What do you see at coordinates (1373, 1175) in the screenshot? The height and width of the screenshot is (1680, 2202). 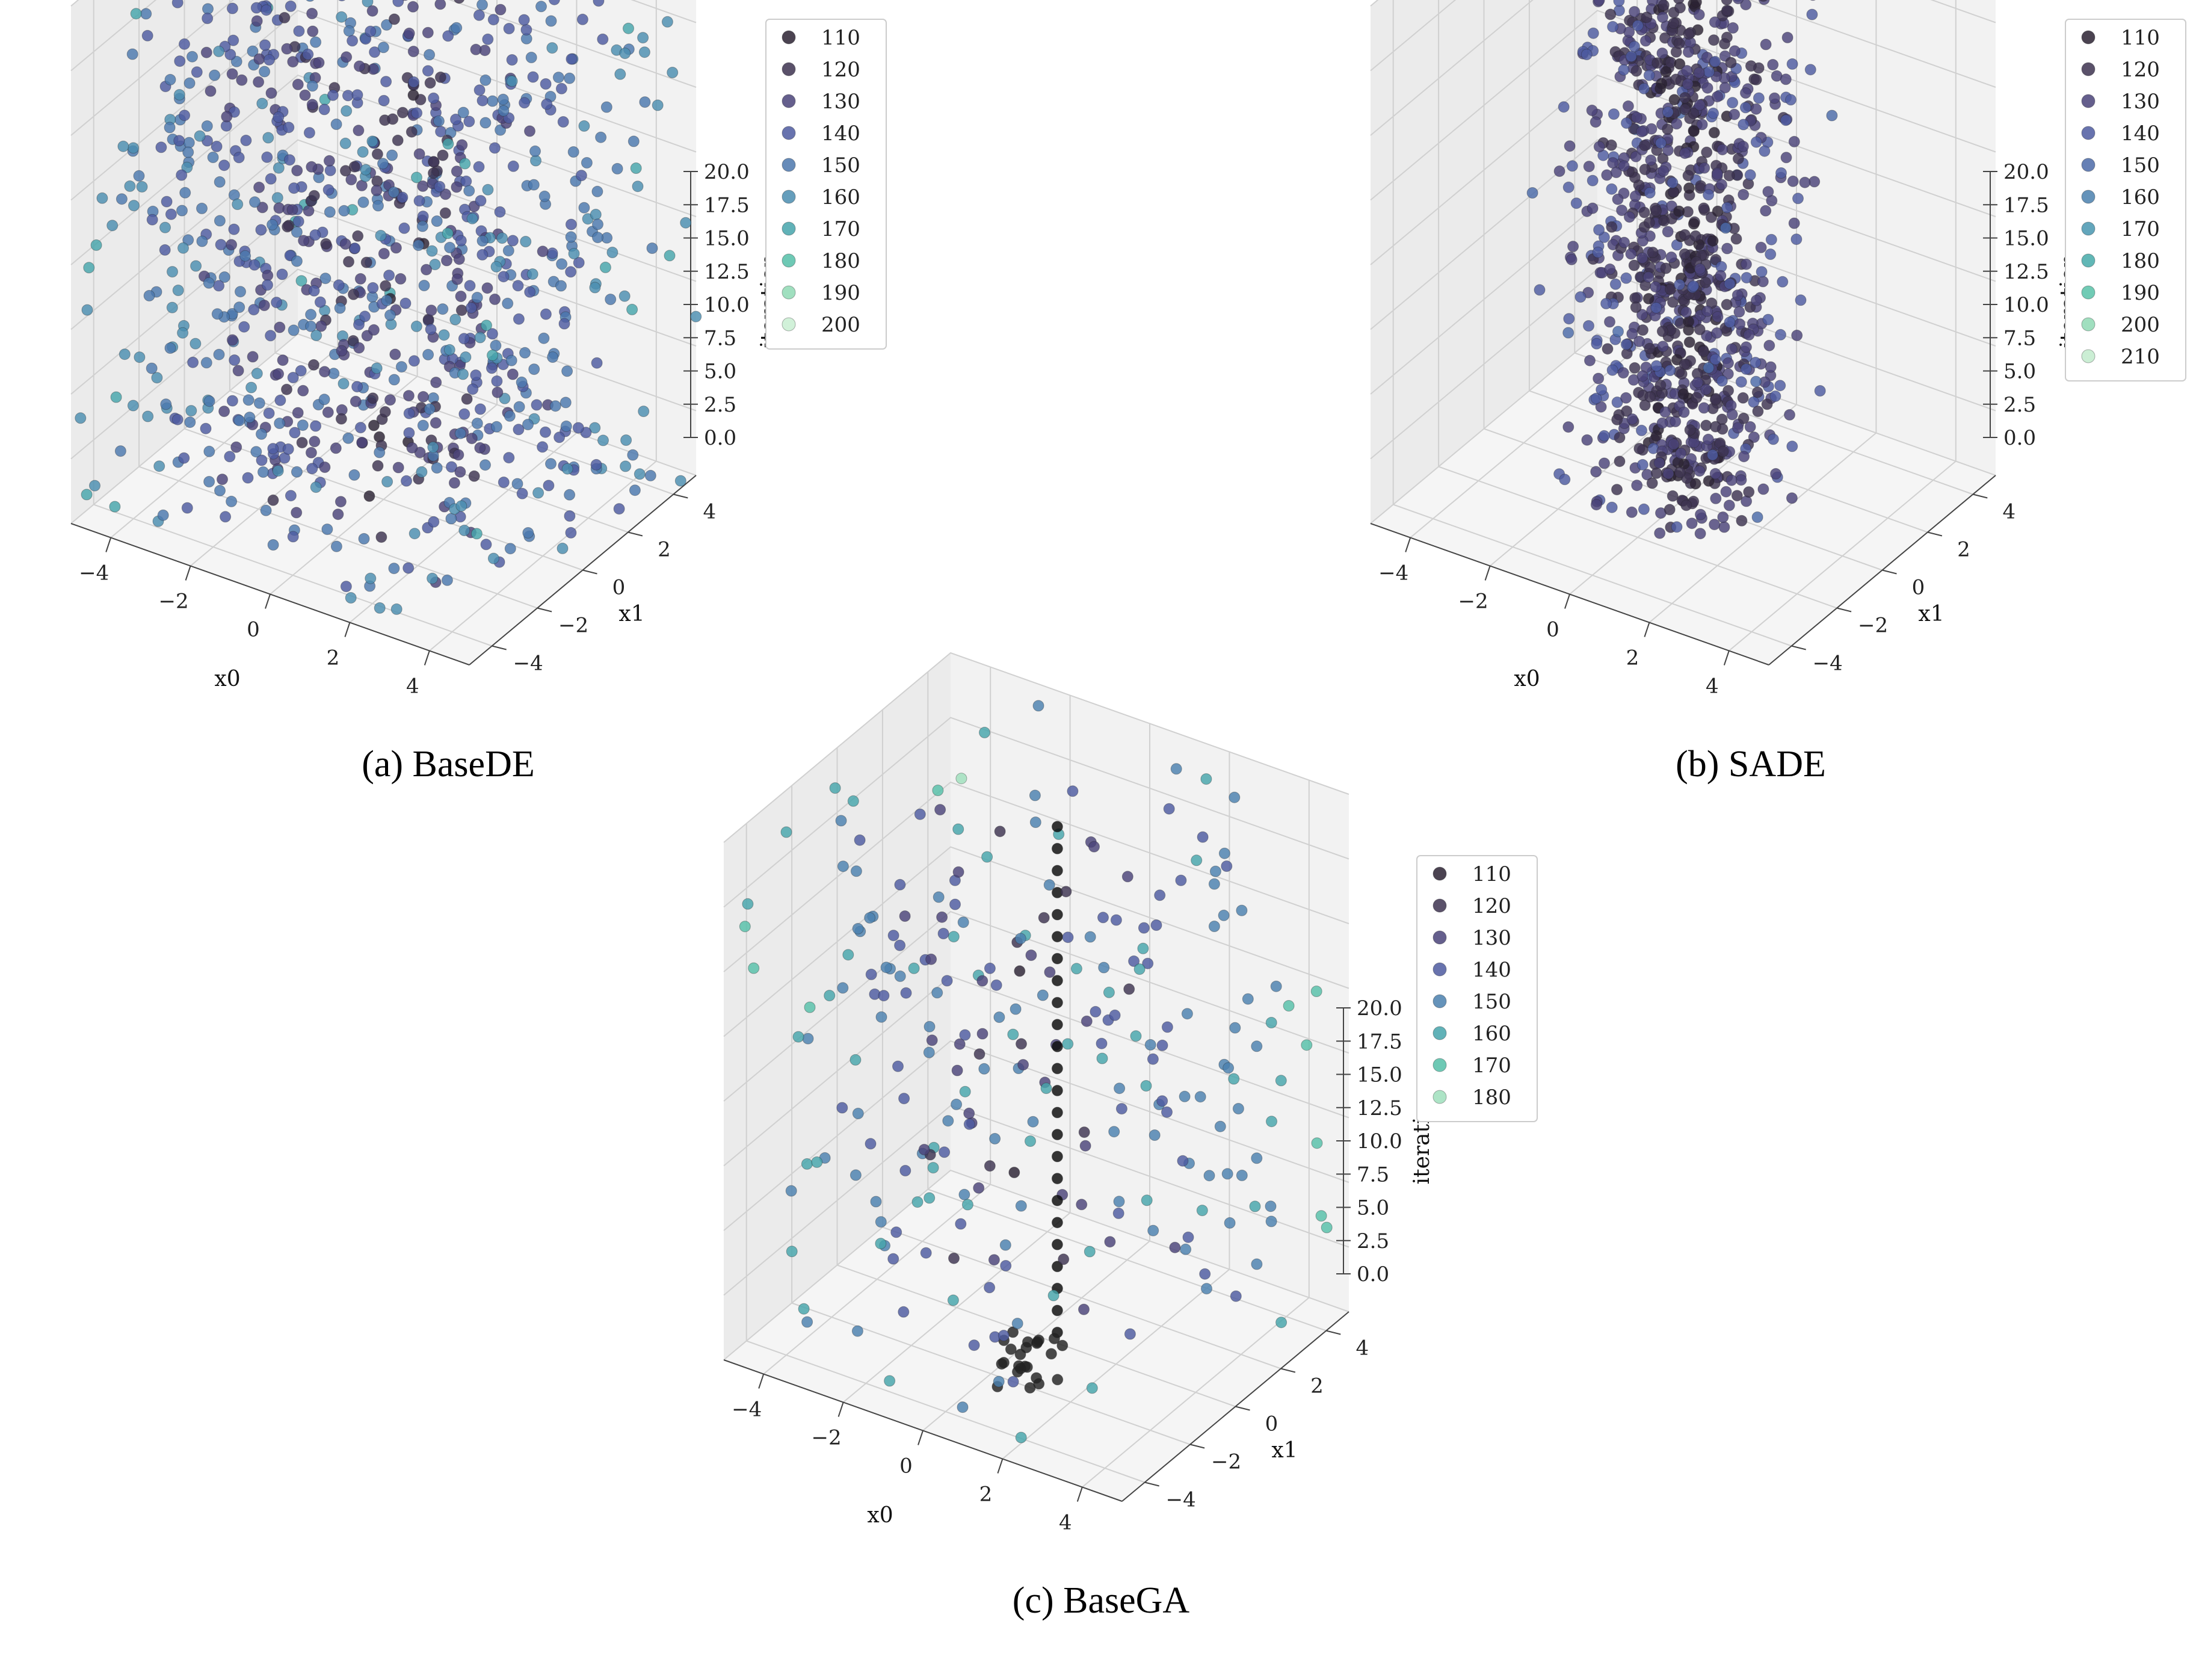 I see `z-tick-label: 7.5` at bounding box center [1373, 1175].